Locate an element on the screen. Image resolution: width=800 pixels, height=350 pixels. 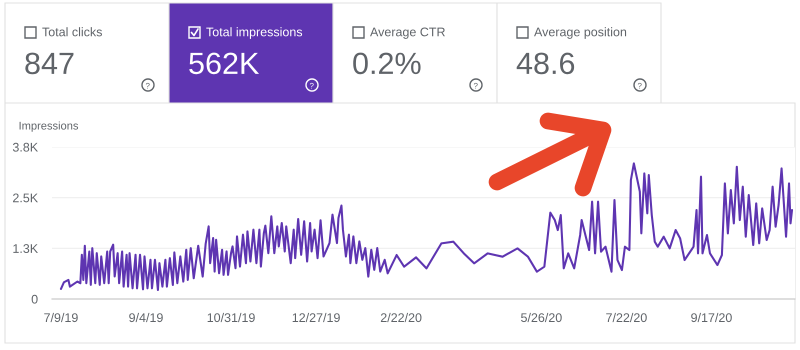
text: 562K is located at coordinates (224, 63).